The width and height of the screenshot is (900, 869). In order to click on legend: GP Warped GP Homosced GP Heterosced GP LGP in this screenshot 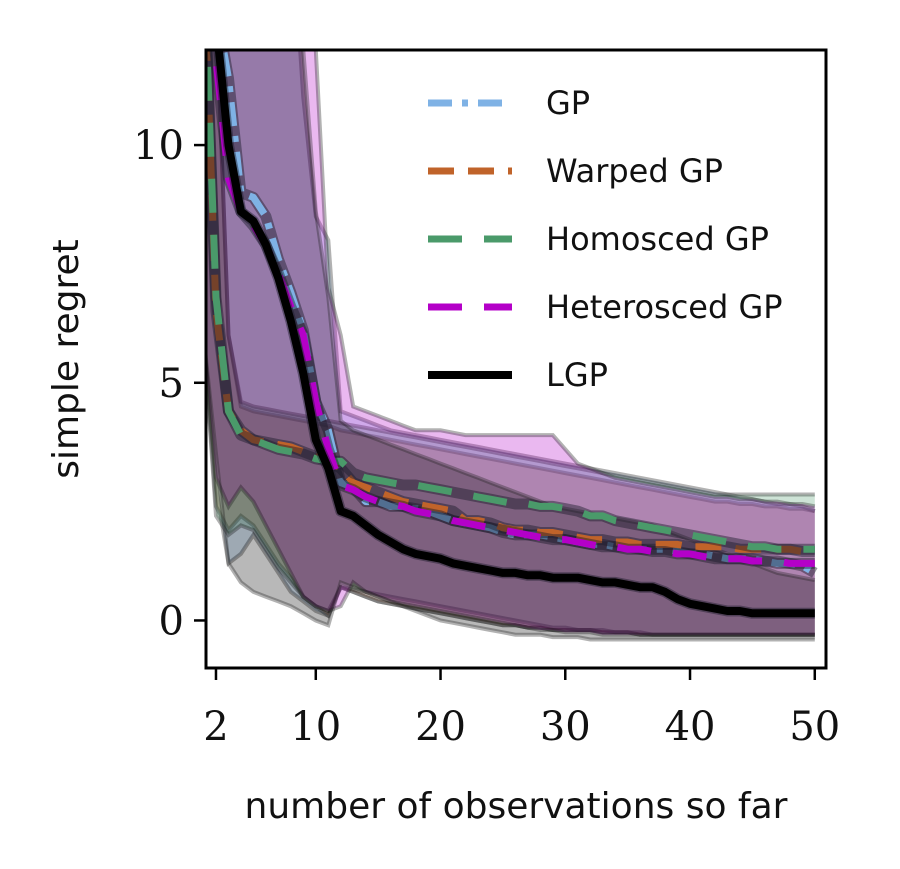, I will do `click(605, 239)`.